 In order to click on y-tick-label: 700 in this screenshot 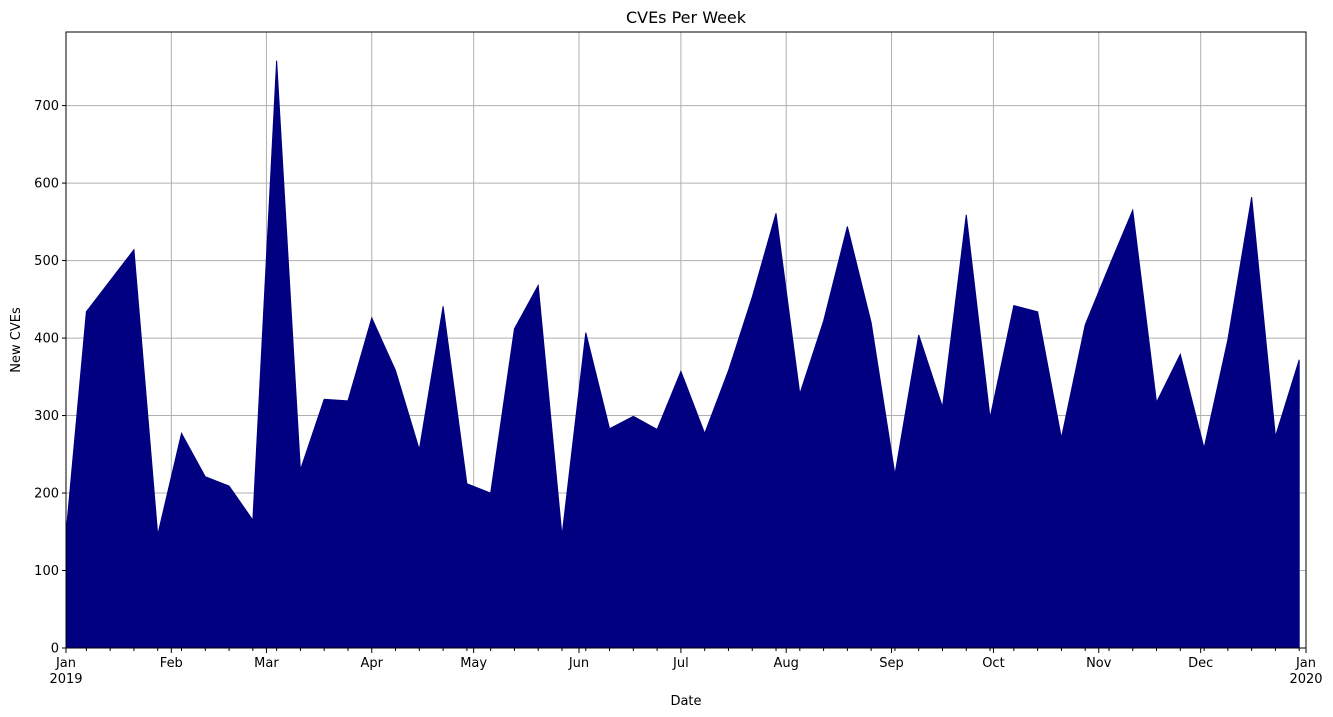, I will do `click(46, 106)`.